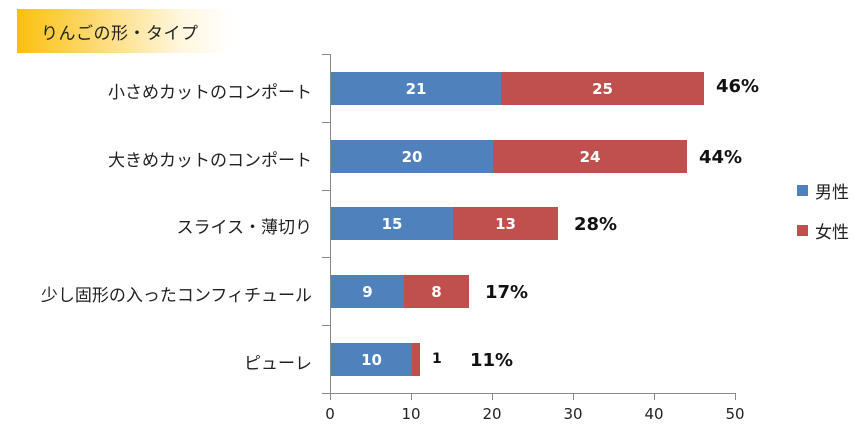 This screenshot has width=860, height=432. What do you see at coordinates (492, 360) in the screenshot?
I see `total-percent-label: 11%` at bounding box center [492, 360].